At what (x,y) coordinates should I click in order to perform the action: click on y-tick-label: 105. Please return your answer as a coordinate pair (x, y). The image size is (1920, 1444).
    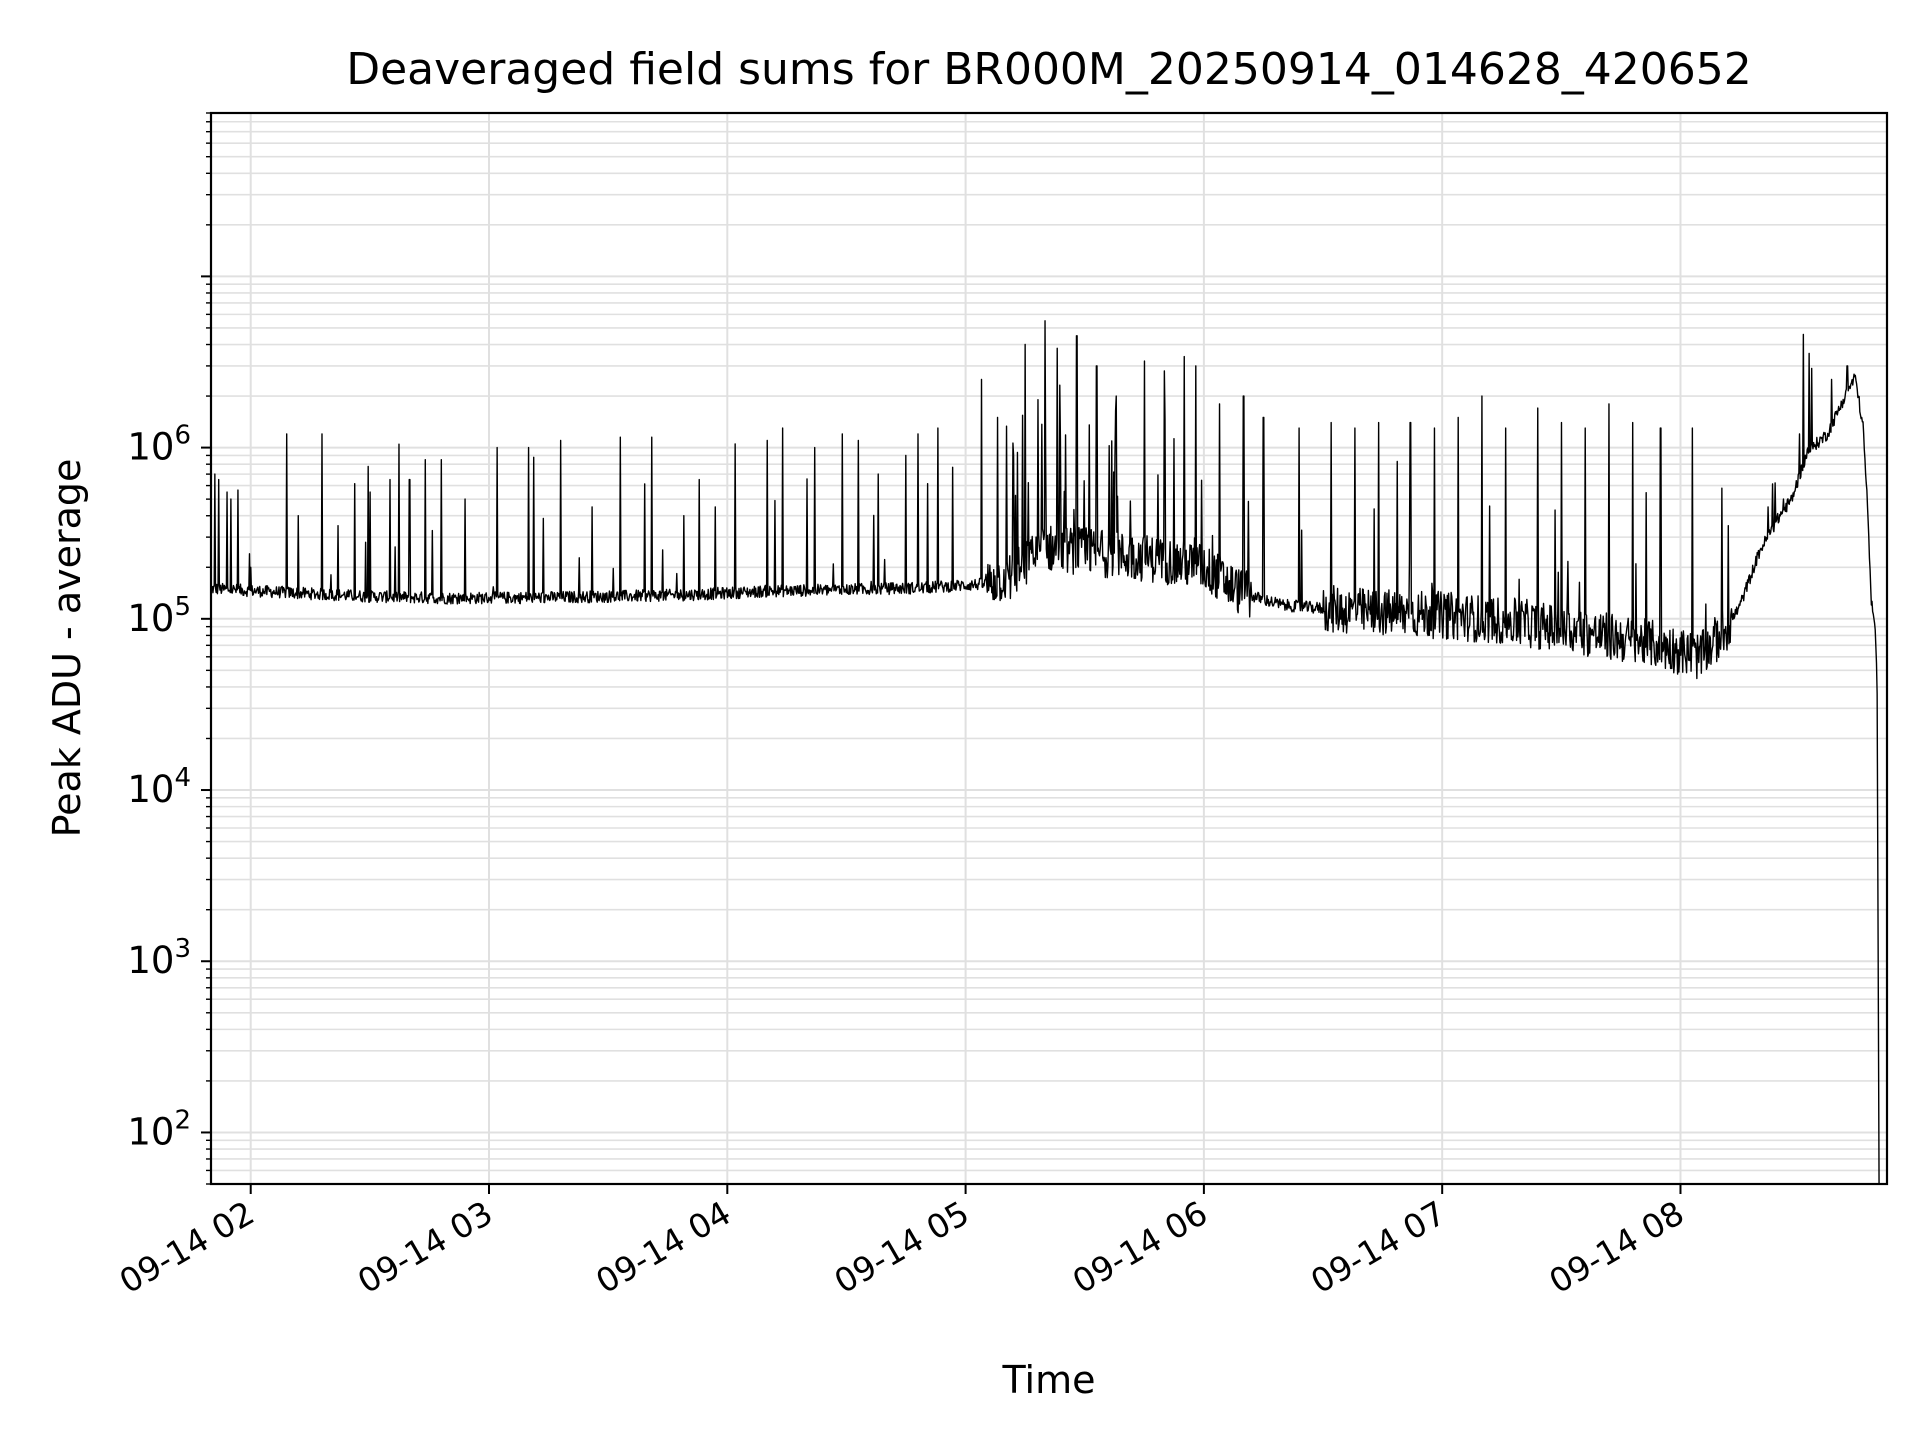
    Looking at the image, I should click on (159, 616).